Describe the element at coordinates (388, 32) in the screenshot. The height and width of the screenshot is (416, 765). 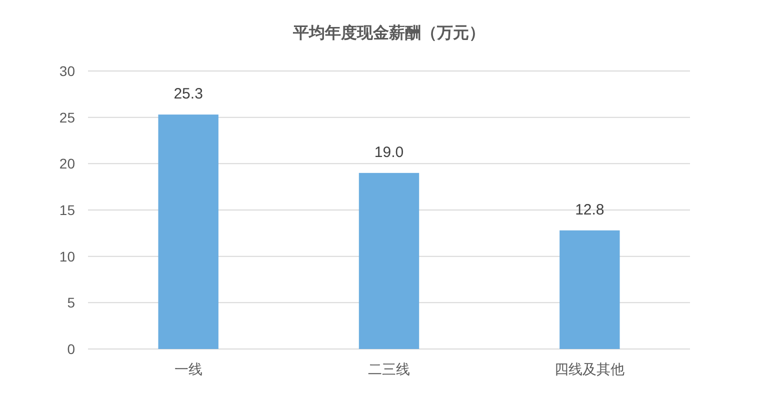
I see `chart-title: 平均年度现金薪酬（万元）` at that location.